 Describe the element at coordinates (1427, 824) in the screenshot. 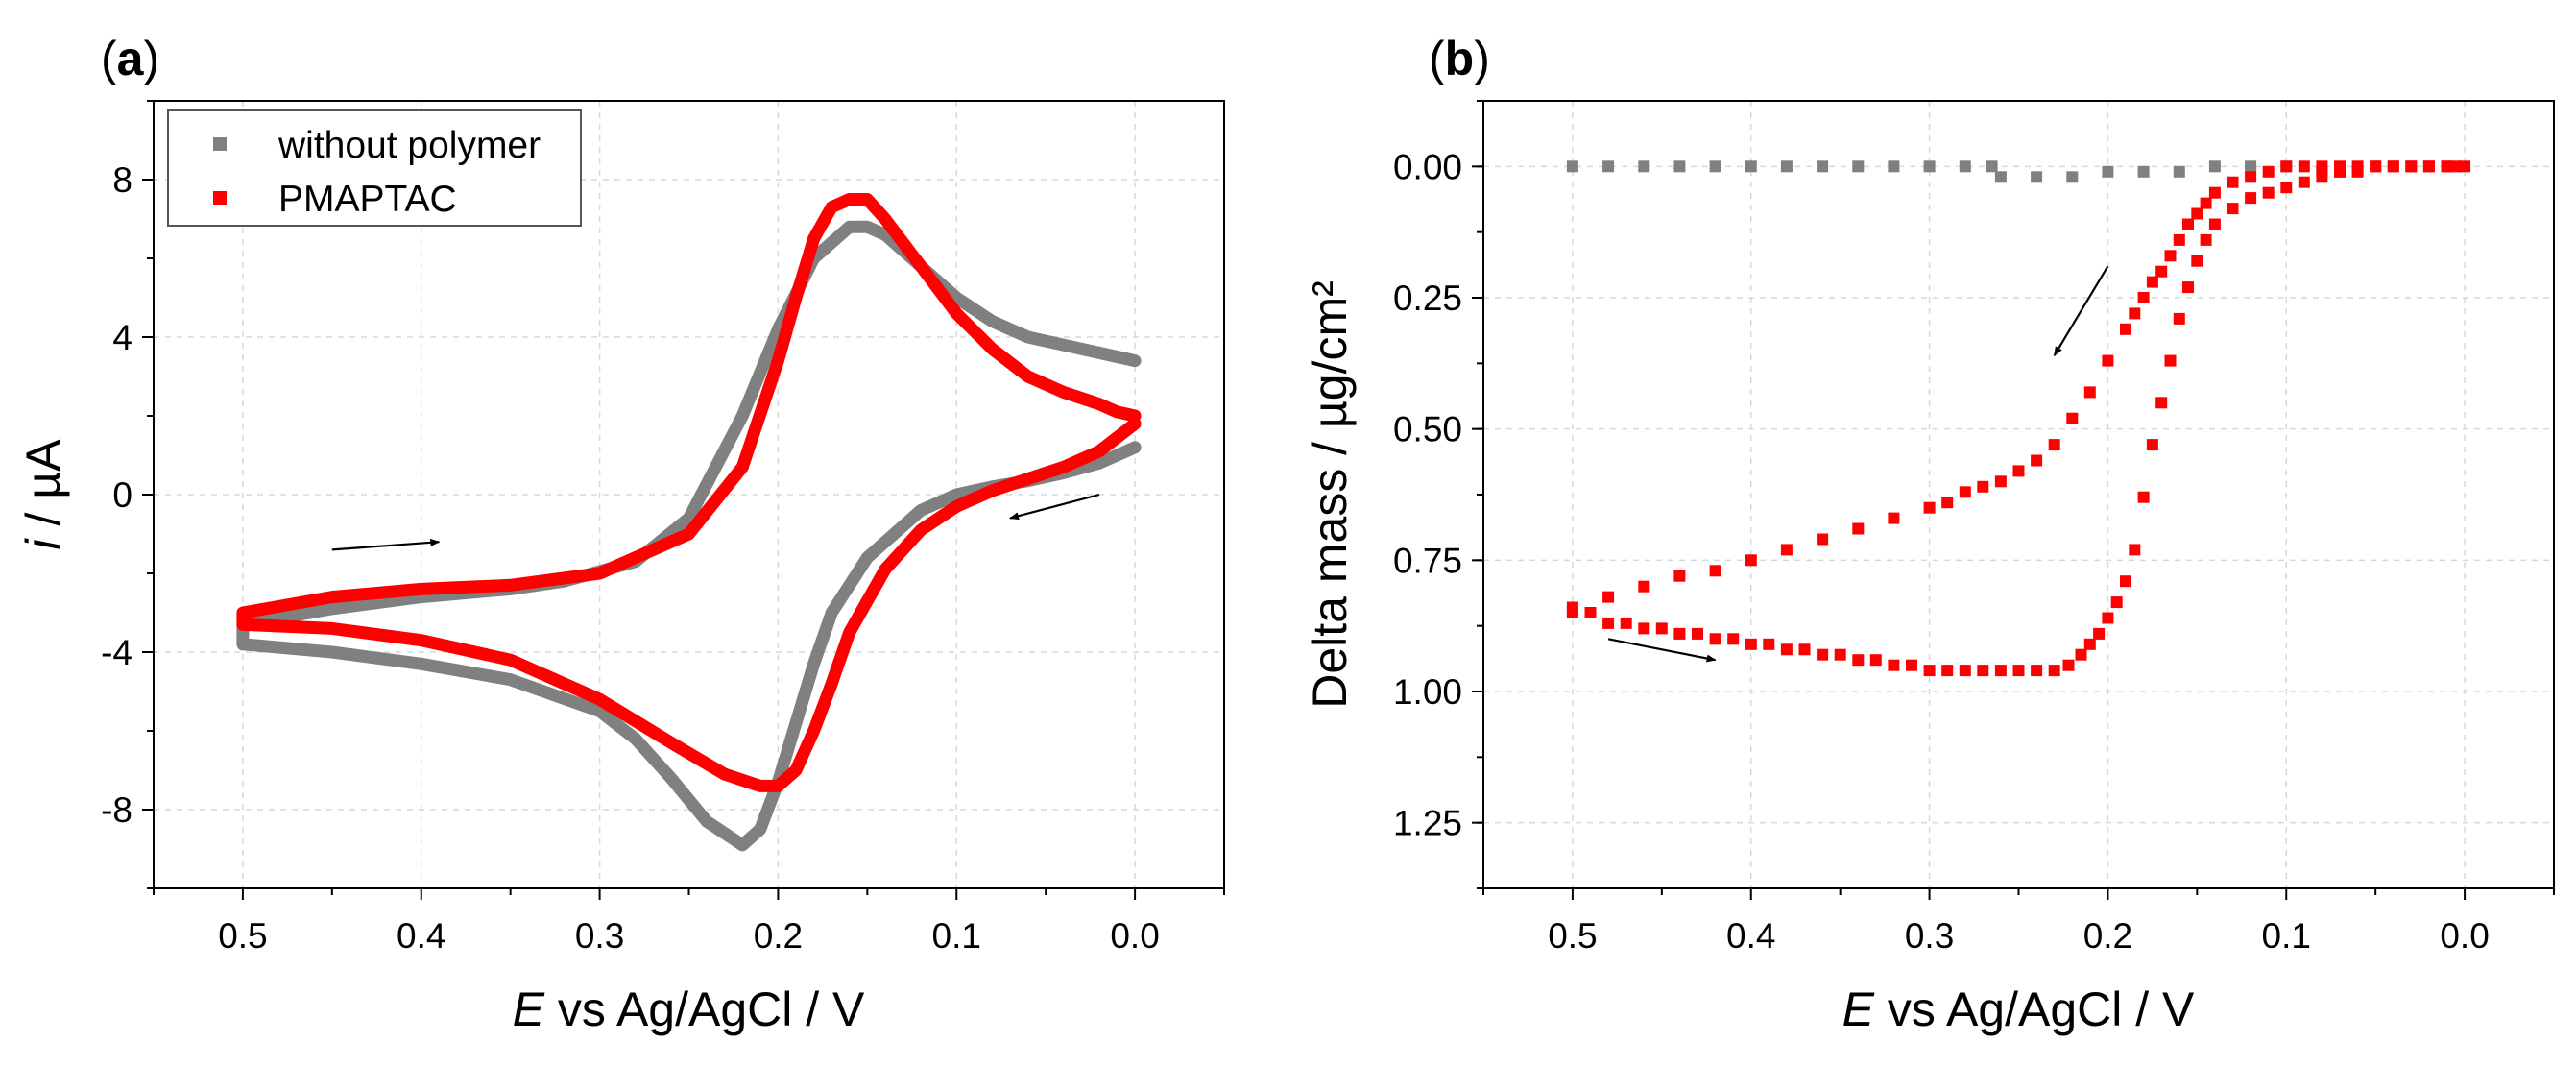

I see `y-tick-label: 1.25` at that location.